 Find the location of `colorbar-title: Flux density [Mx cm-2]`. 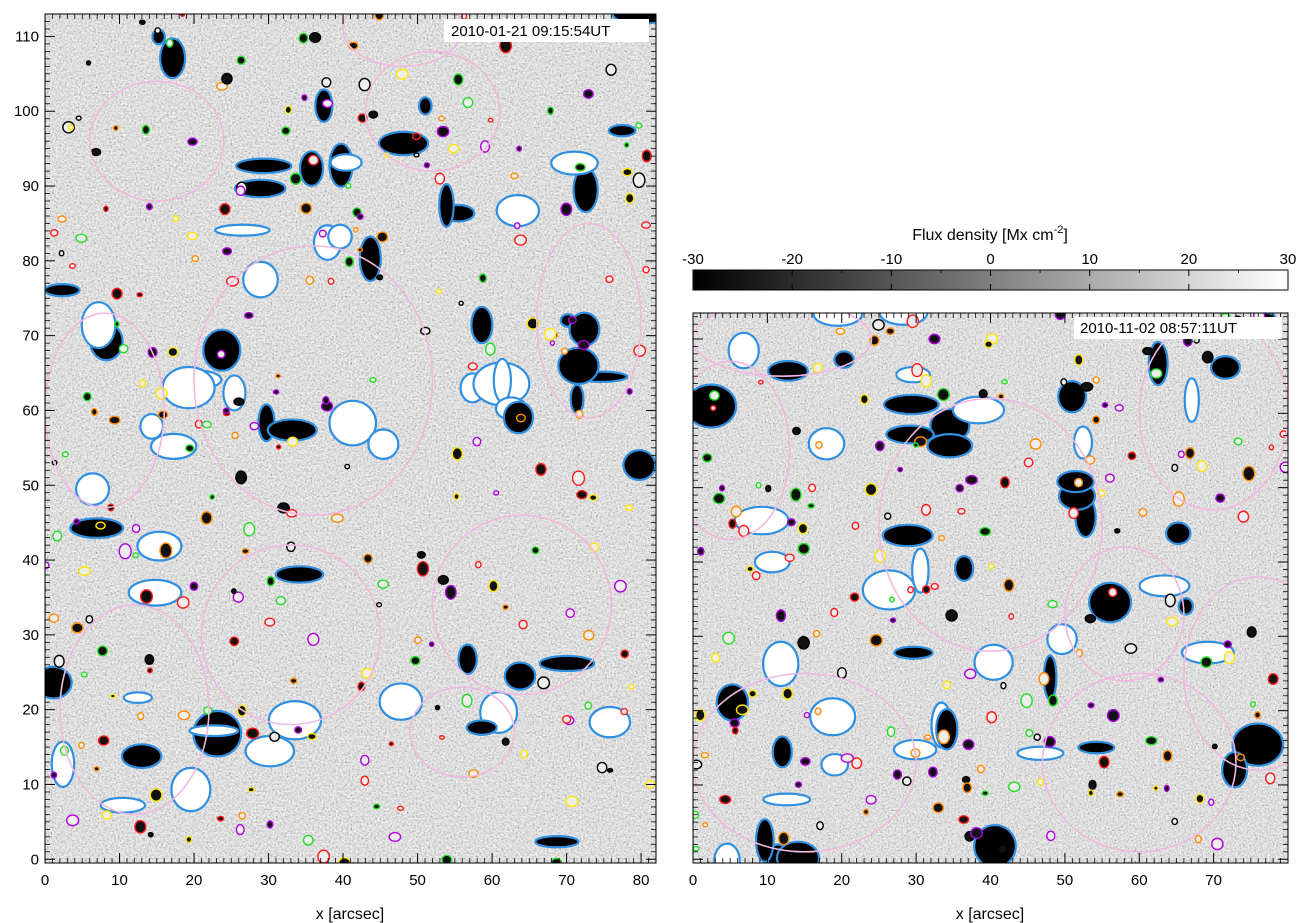

colorbar-title: Flux density [Mx cm-2] is located at coordinates (990, 234).